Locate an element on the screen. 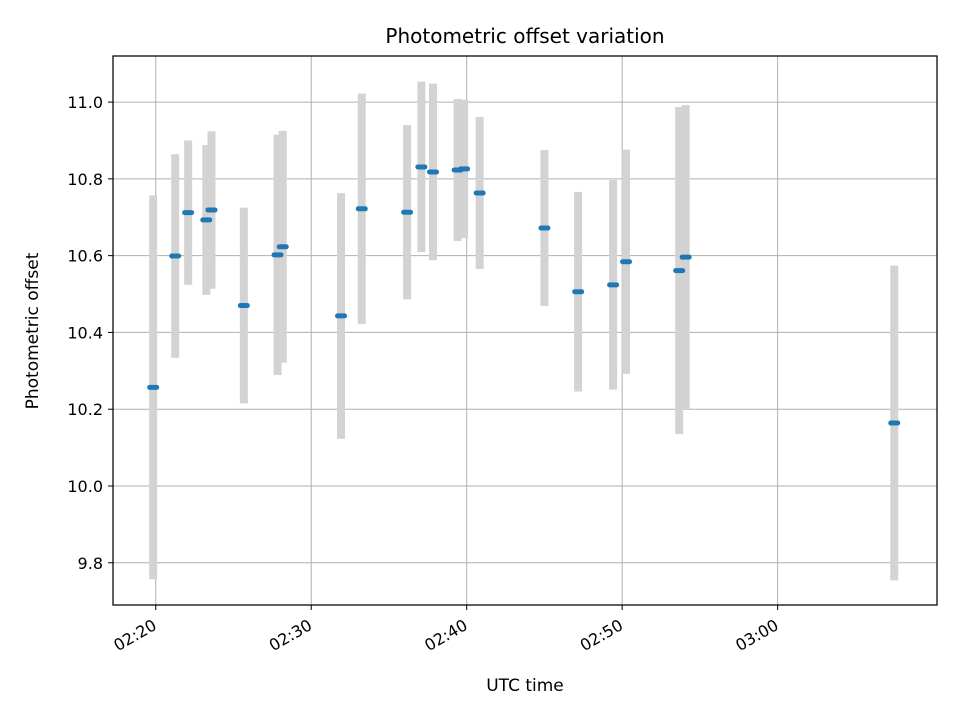 This screenshot has height=720, width=960. x-tick-label: 02:20 is located at coordinates (134, 635).